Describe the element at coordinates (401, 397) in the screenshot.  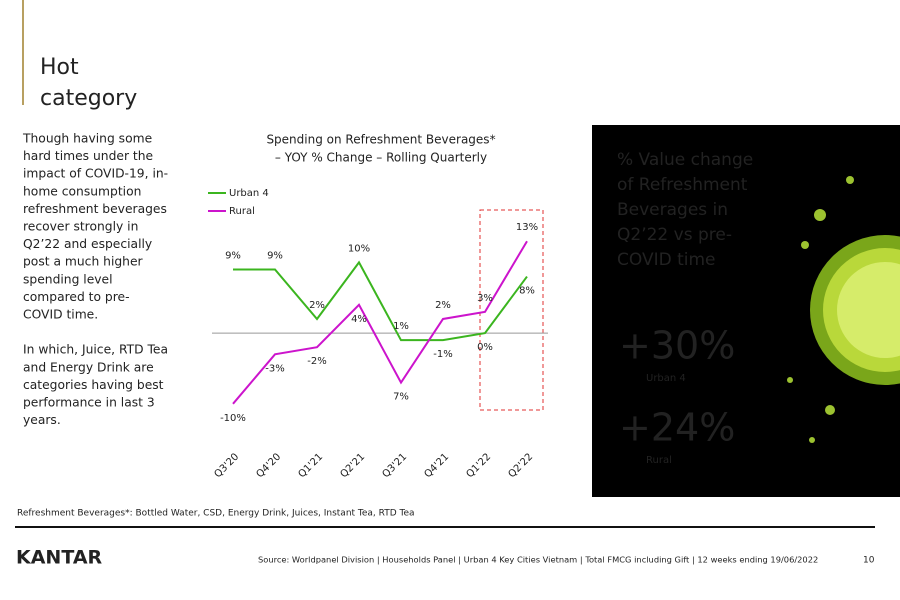
I see `data-label: 7%` at that location.